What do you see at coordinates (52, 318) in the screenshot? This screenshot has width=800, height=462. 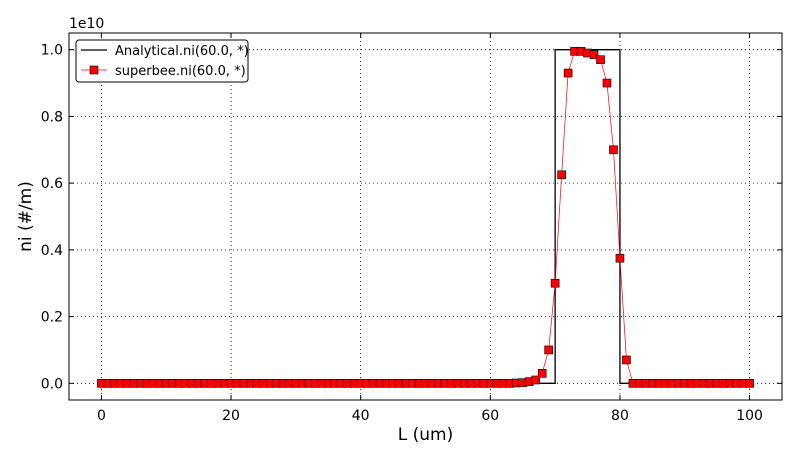 I see `y-tick-label: 0.2` at bounding box center [52, 318].